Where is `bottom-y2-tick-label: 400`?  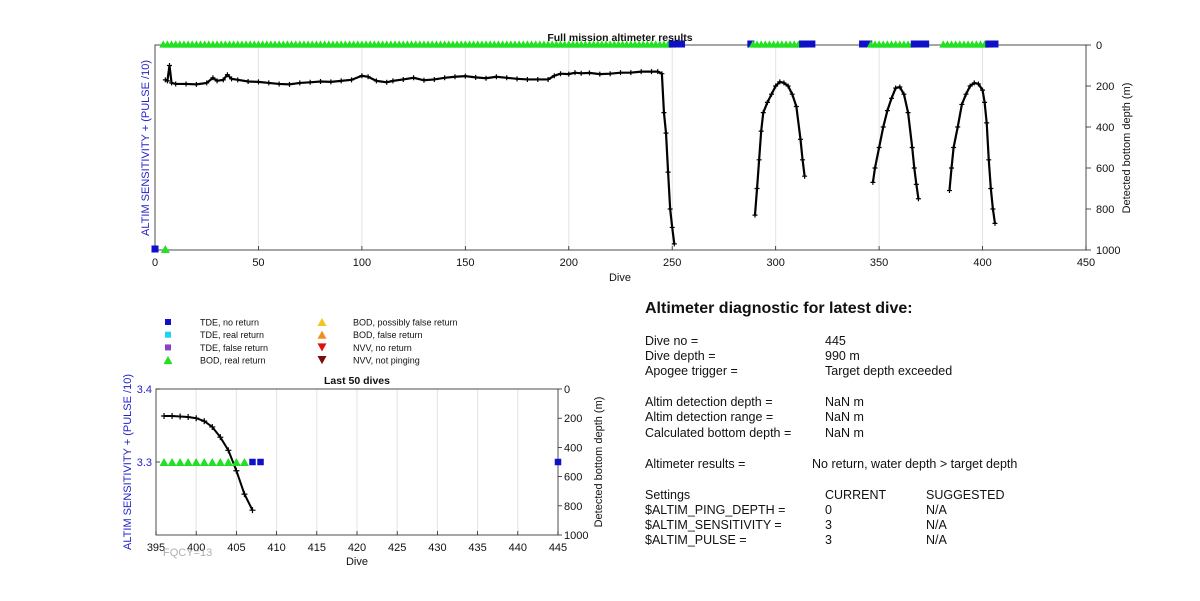
bottom-y2-tick-label: 400 is located at coordinates (573, 448).